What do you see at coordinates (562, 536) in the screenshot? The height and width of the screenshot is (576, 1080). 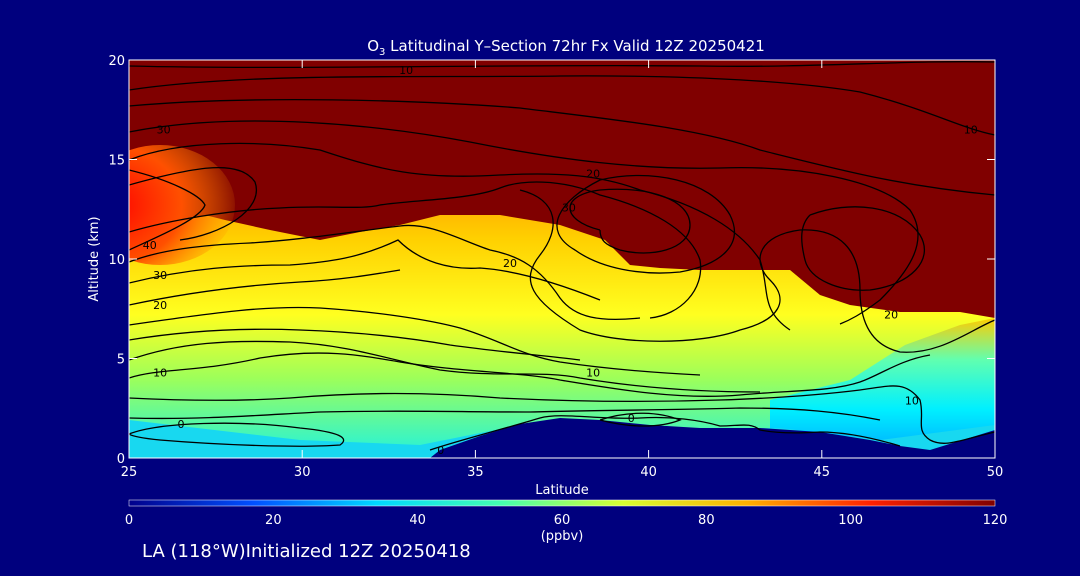 I see `colorbar-unit: (ppbv)` at bounding box center [562, 536].